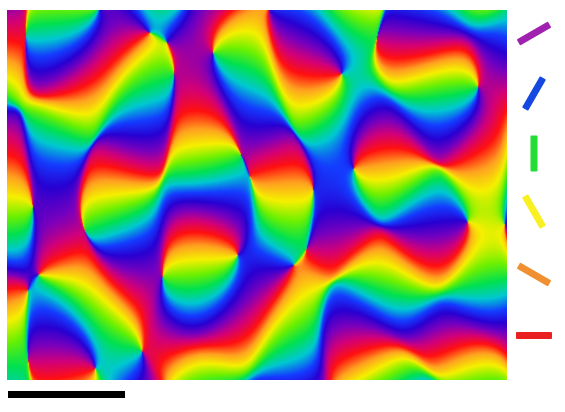  What do you see at coordinates (534, 274) in the screenshot?
I see `orange-orientation-bar` at bounding box center [534, 274].